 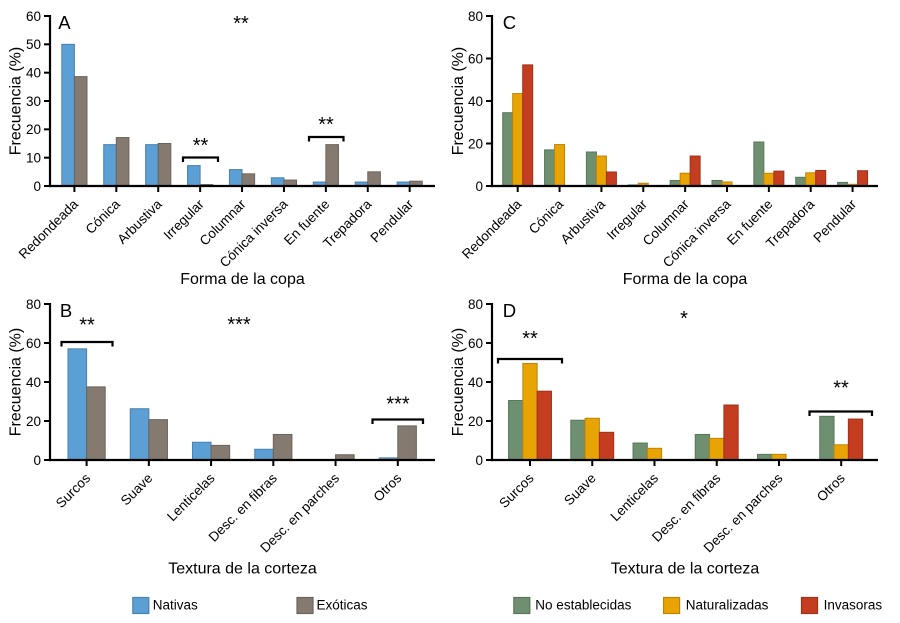 What do you see at coordinates (33, 44) in the screenshot?
I see `svg-text: 50` at bounding box center [33, 44].